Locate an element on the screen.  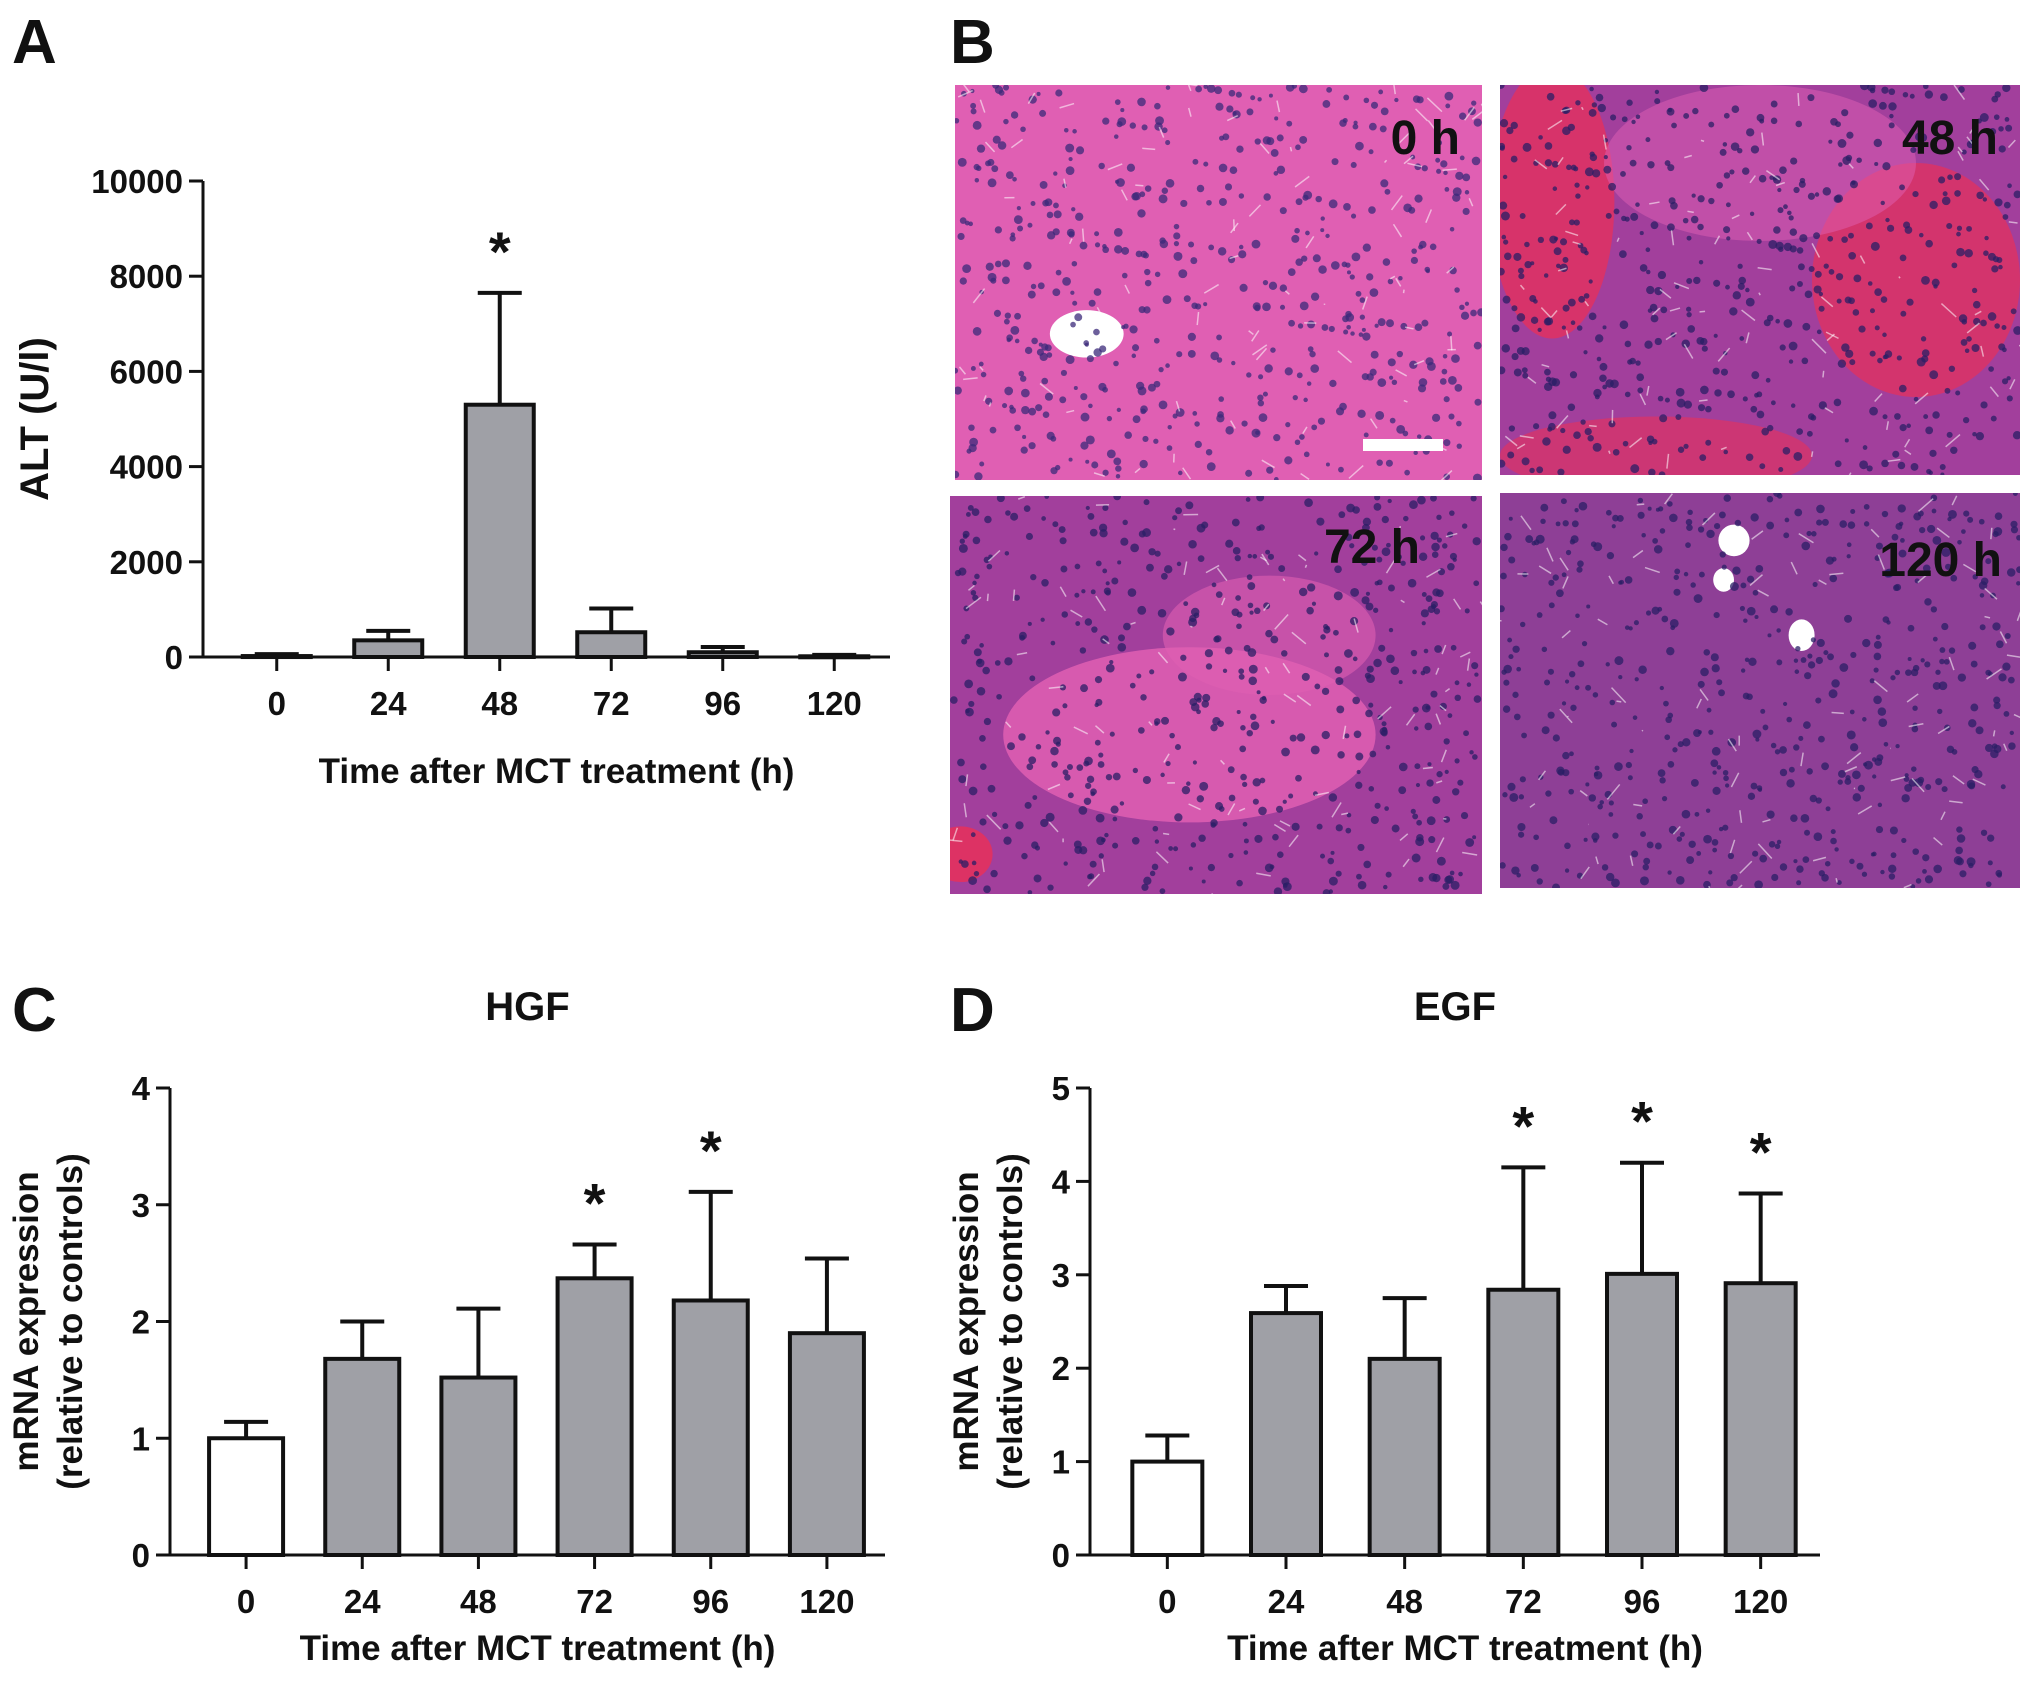
panel-letter-d: D is located at coordinates (972, 1010).